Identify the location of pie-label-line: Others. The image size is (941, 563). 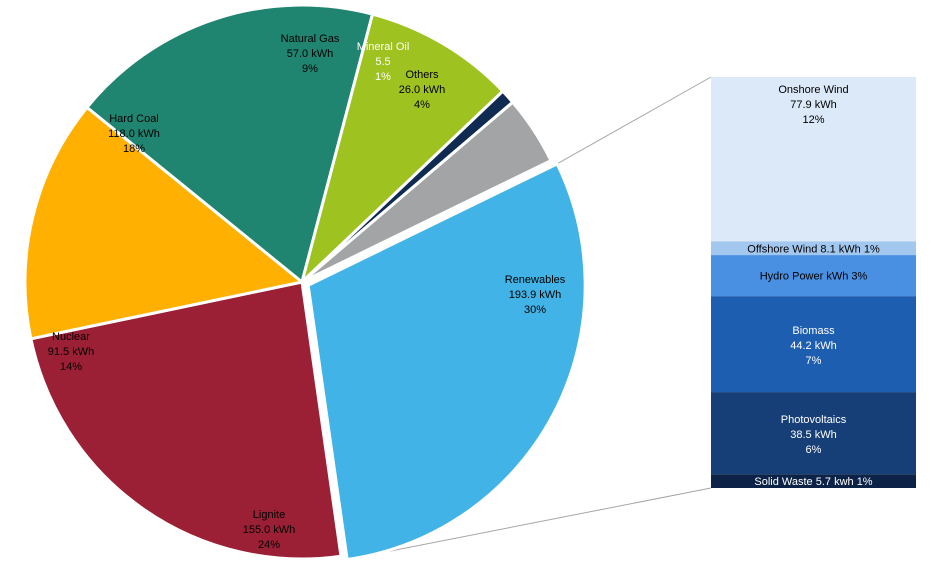
(422, 75).